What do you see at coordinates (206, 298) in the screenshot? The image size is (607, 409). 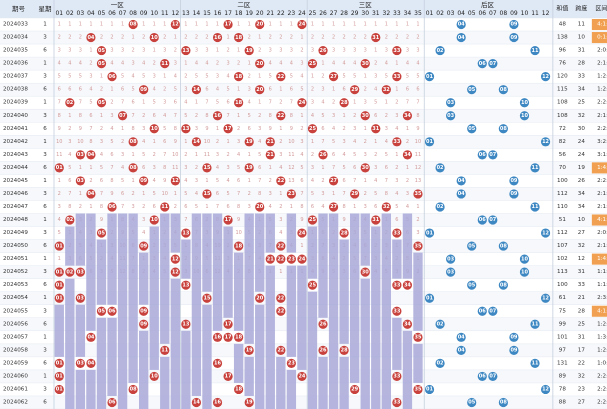 I see `front-ball-number: 15` at bounding box center [206, 298].